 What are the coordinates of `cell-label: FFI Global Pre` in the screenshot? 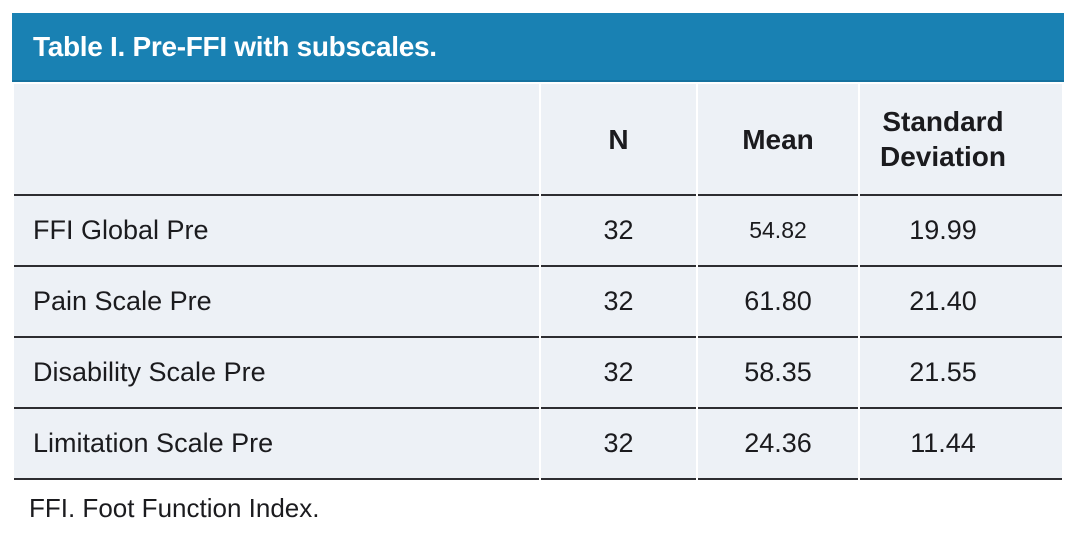 It's located at (276, 231).